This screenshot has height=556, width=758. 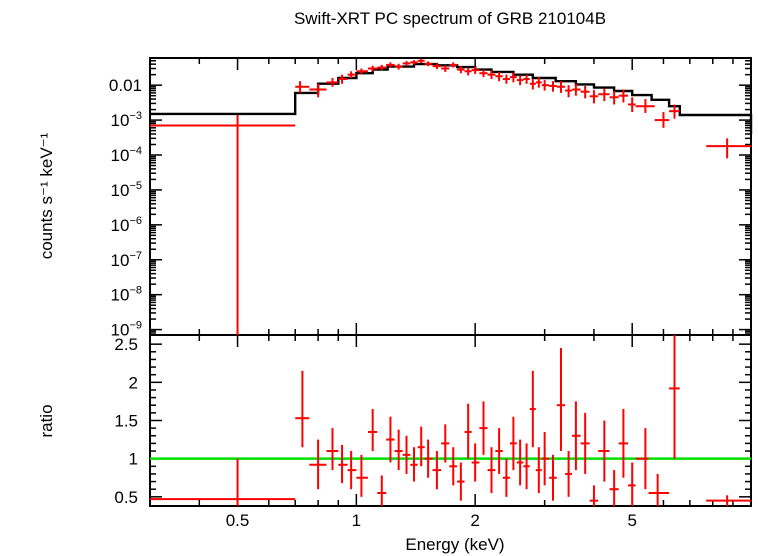 I want to click on top-y-tick-label: 10⁻⁴, so click(x=126, y=155).